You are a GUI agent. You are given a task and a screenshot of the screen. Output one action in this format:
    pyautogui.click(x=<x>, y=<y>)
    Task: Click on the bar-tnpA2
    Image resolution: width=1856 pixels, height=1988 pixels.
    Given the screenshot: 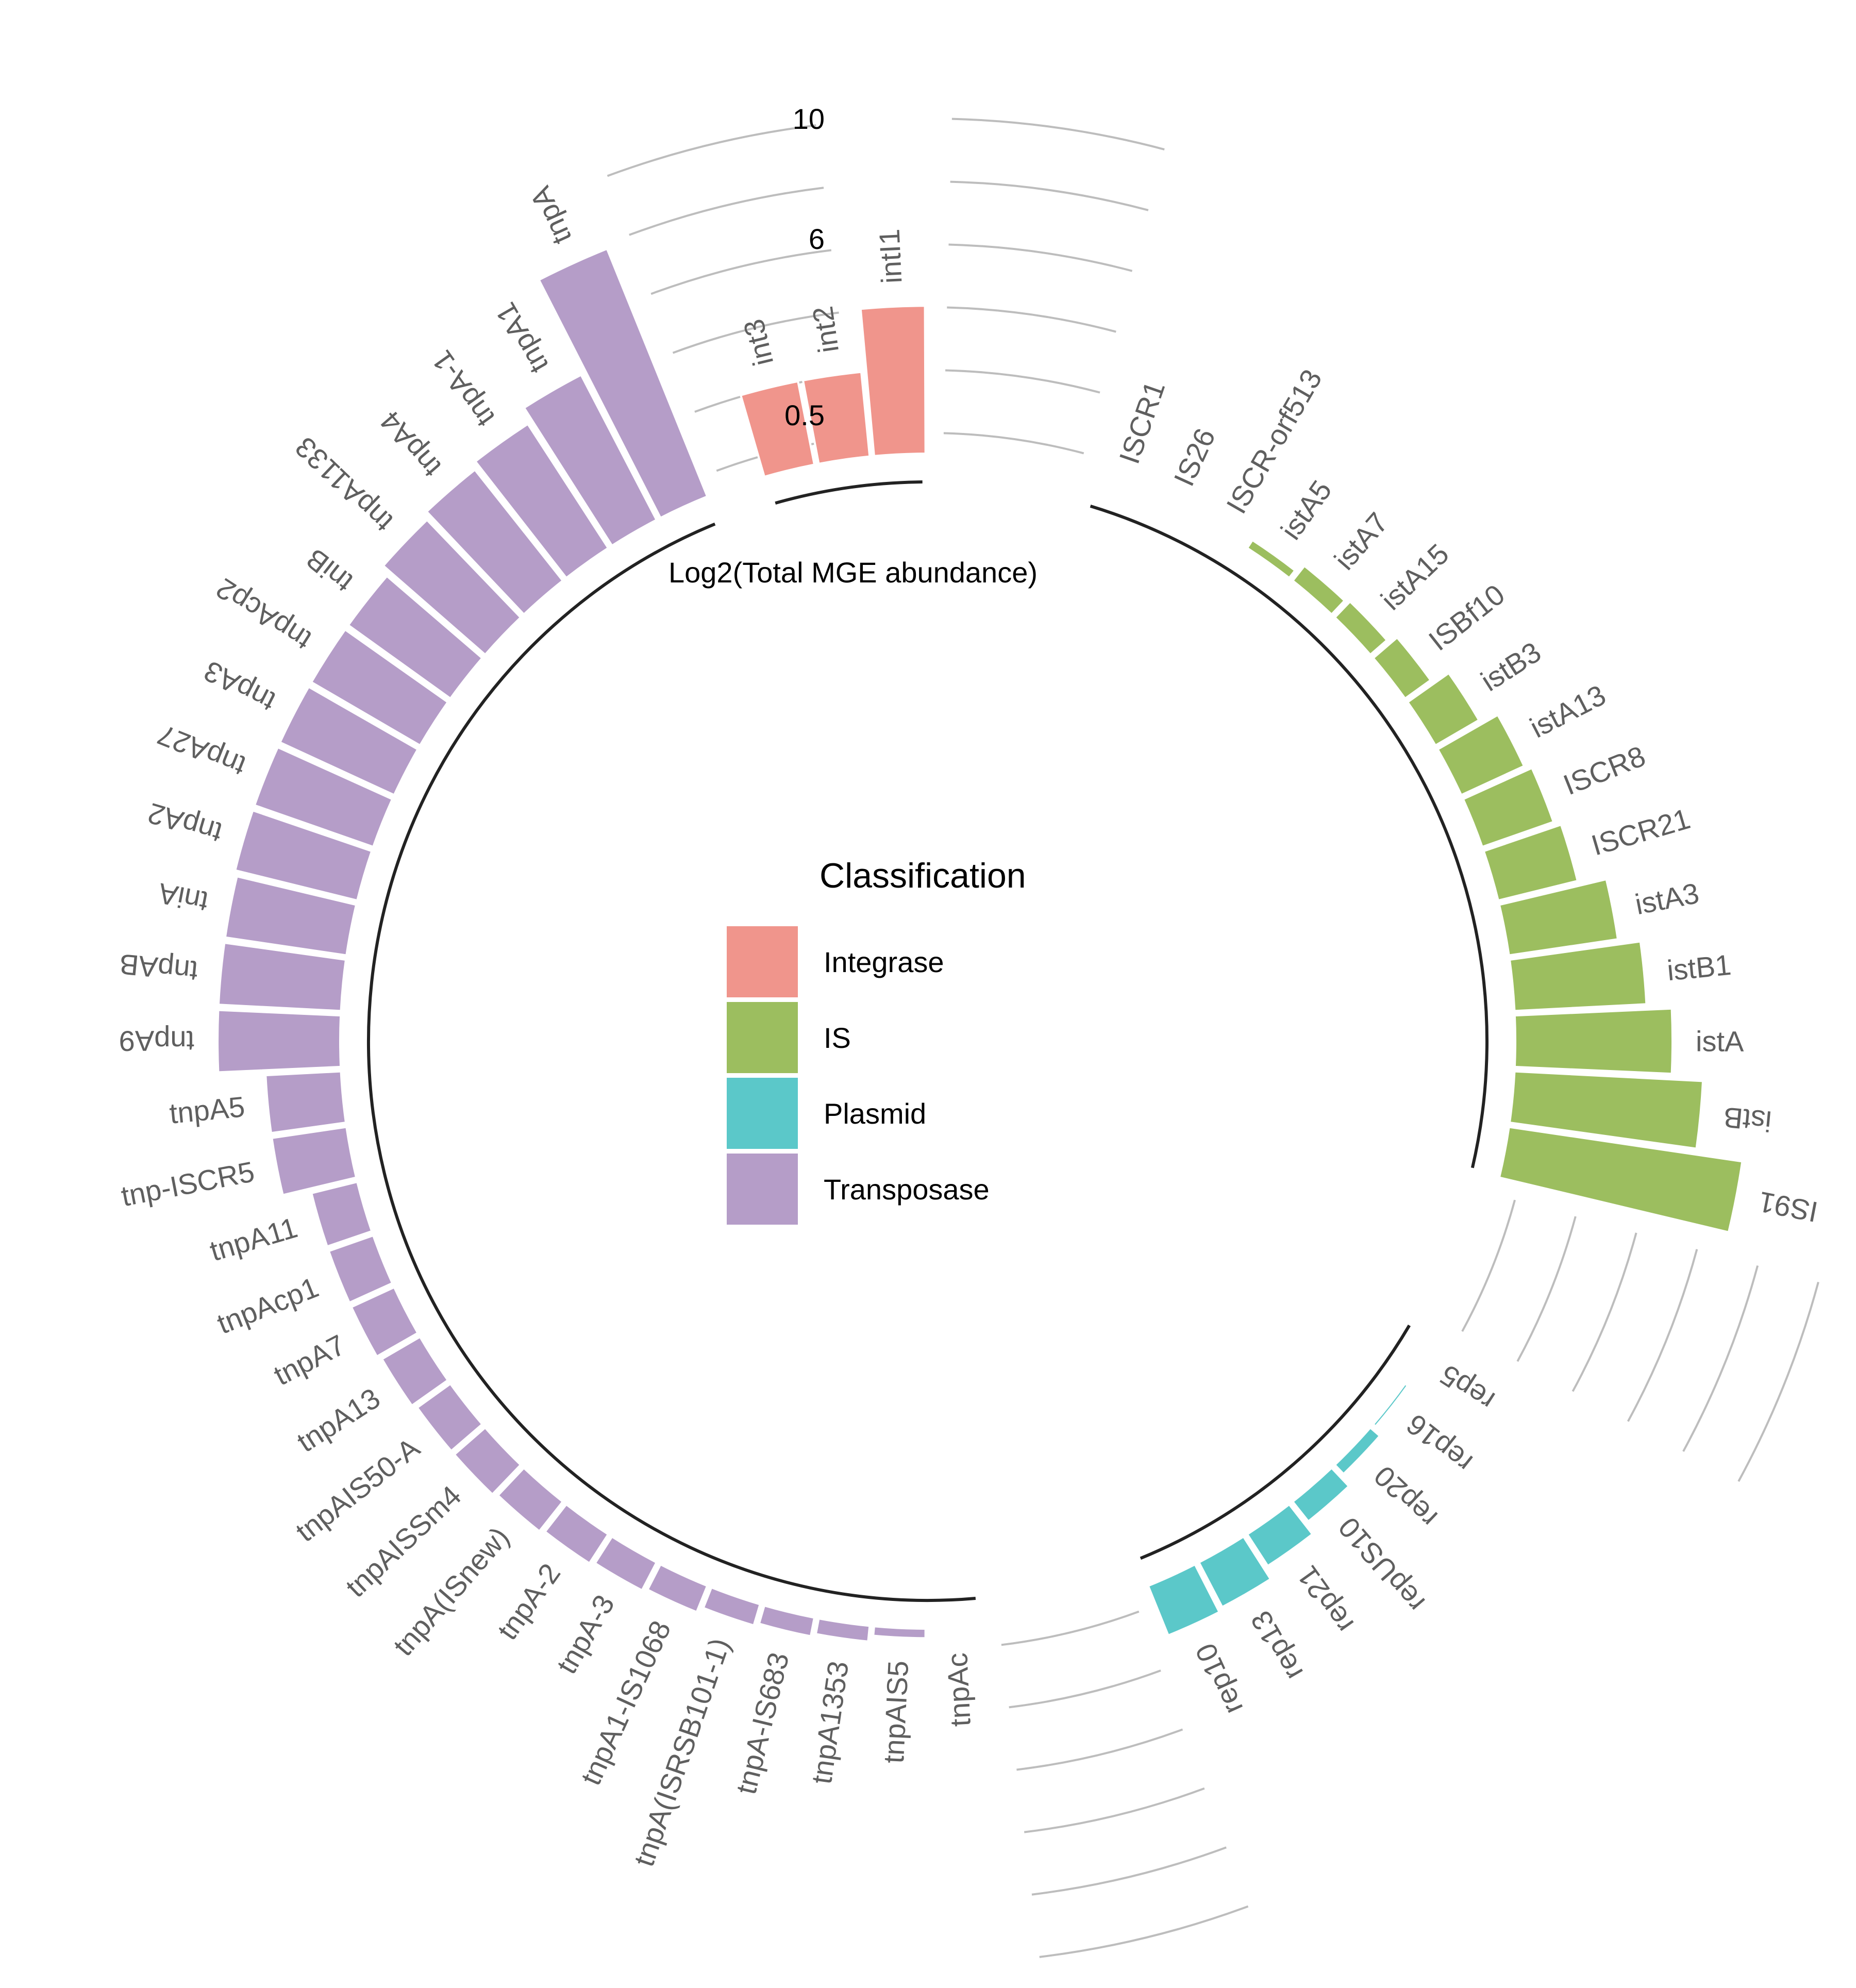 What is the action you would take?
    pyautogui.click(x=303, y=855)
    